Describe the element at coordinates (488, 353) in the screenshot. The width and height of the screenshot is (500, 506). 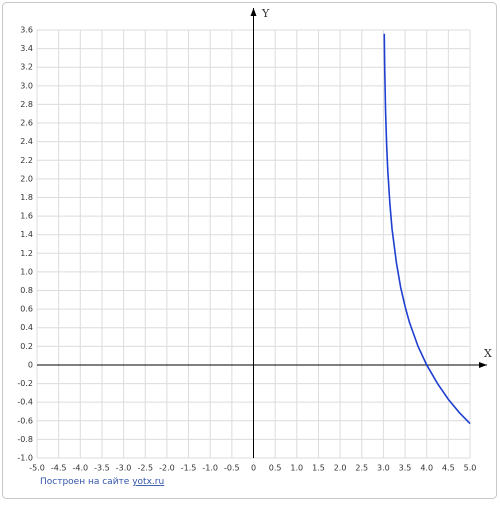
I see `x-axis-label: X` at that location.